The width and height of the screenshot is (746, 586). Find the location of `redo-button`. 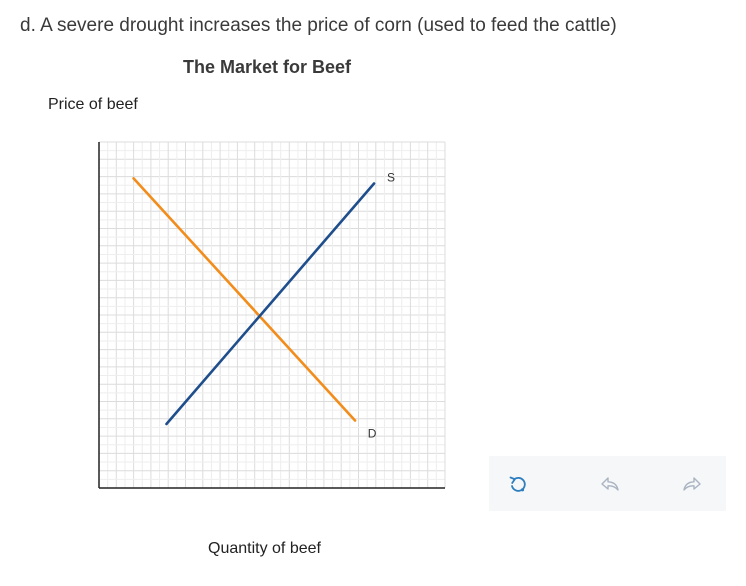

redo-button is located at coordinates (692, 484).